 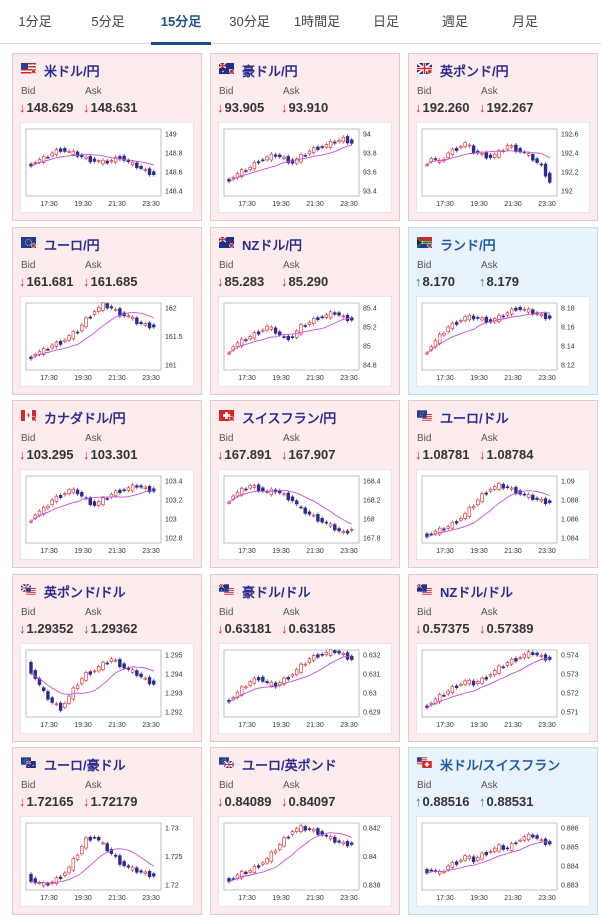 I want to click on tab-6: 週足, so click(x=454, y=21).